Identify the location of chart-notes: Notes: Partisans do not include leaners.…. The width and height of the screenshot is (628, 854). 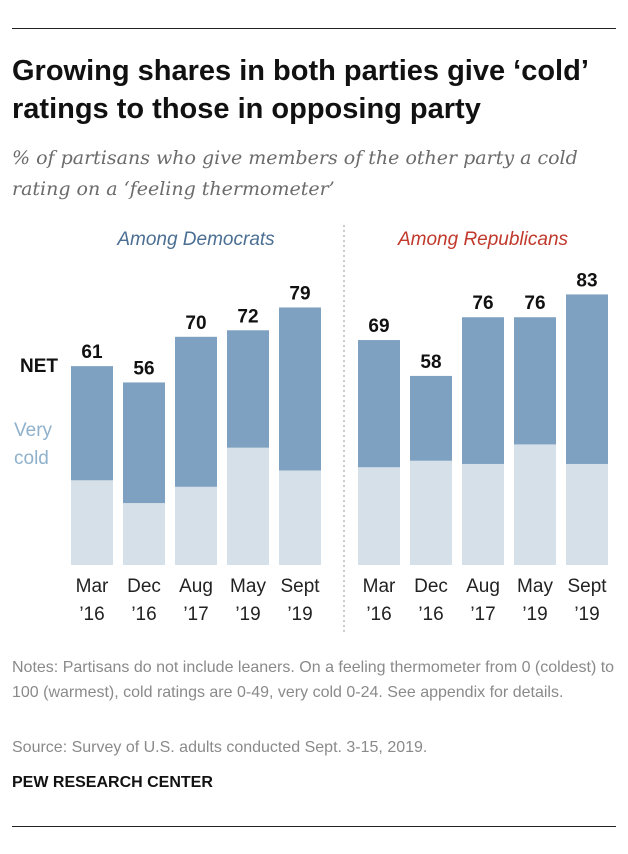
(313, 680).